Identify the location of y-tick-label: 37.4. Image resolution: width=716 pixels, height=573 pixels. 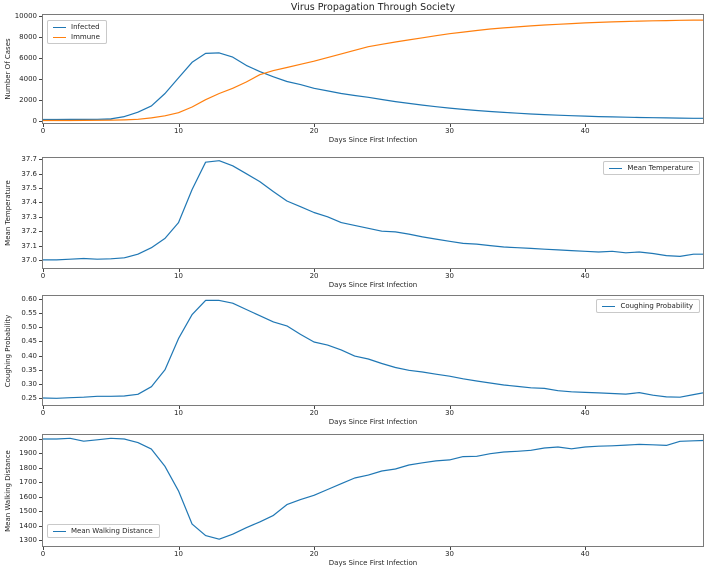
(29, 202).